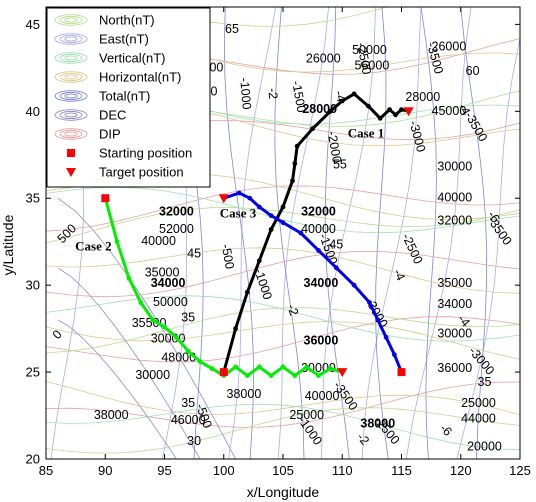 The image size is (536, 502). Describe the element at coordinates (334, 147) in the screenshot. I see `contour-value-label: -2000` at that location.